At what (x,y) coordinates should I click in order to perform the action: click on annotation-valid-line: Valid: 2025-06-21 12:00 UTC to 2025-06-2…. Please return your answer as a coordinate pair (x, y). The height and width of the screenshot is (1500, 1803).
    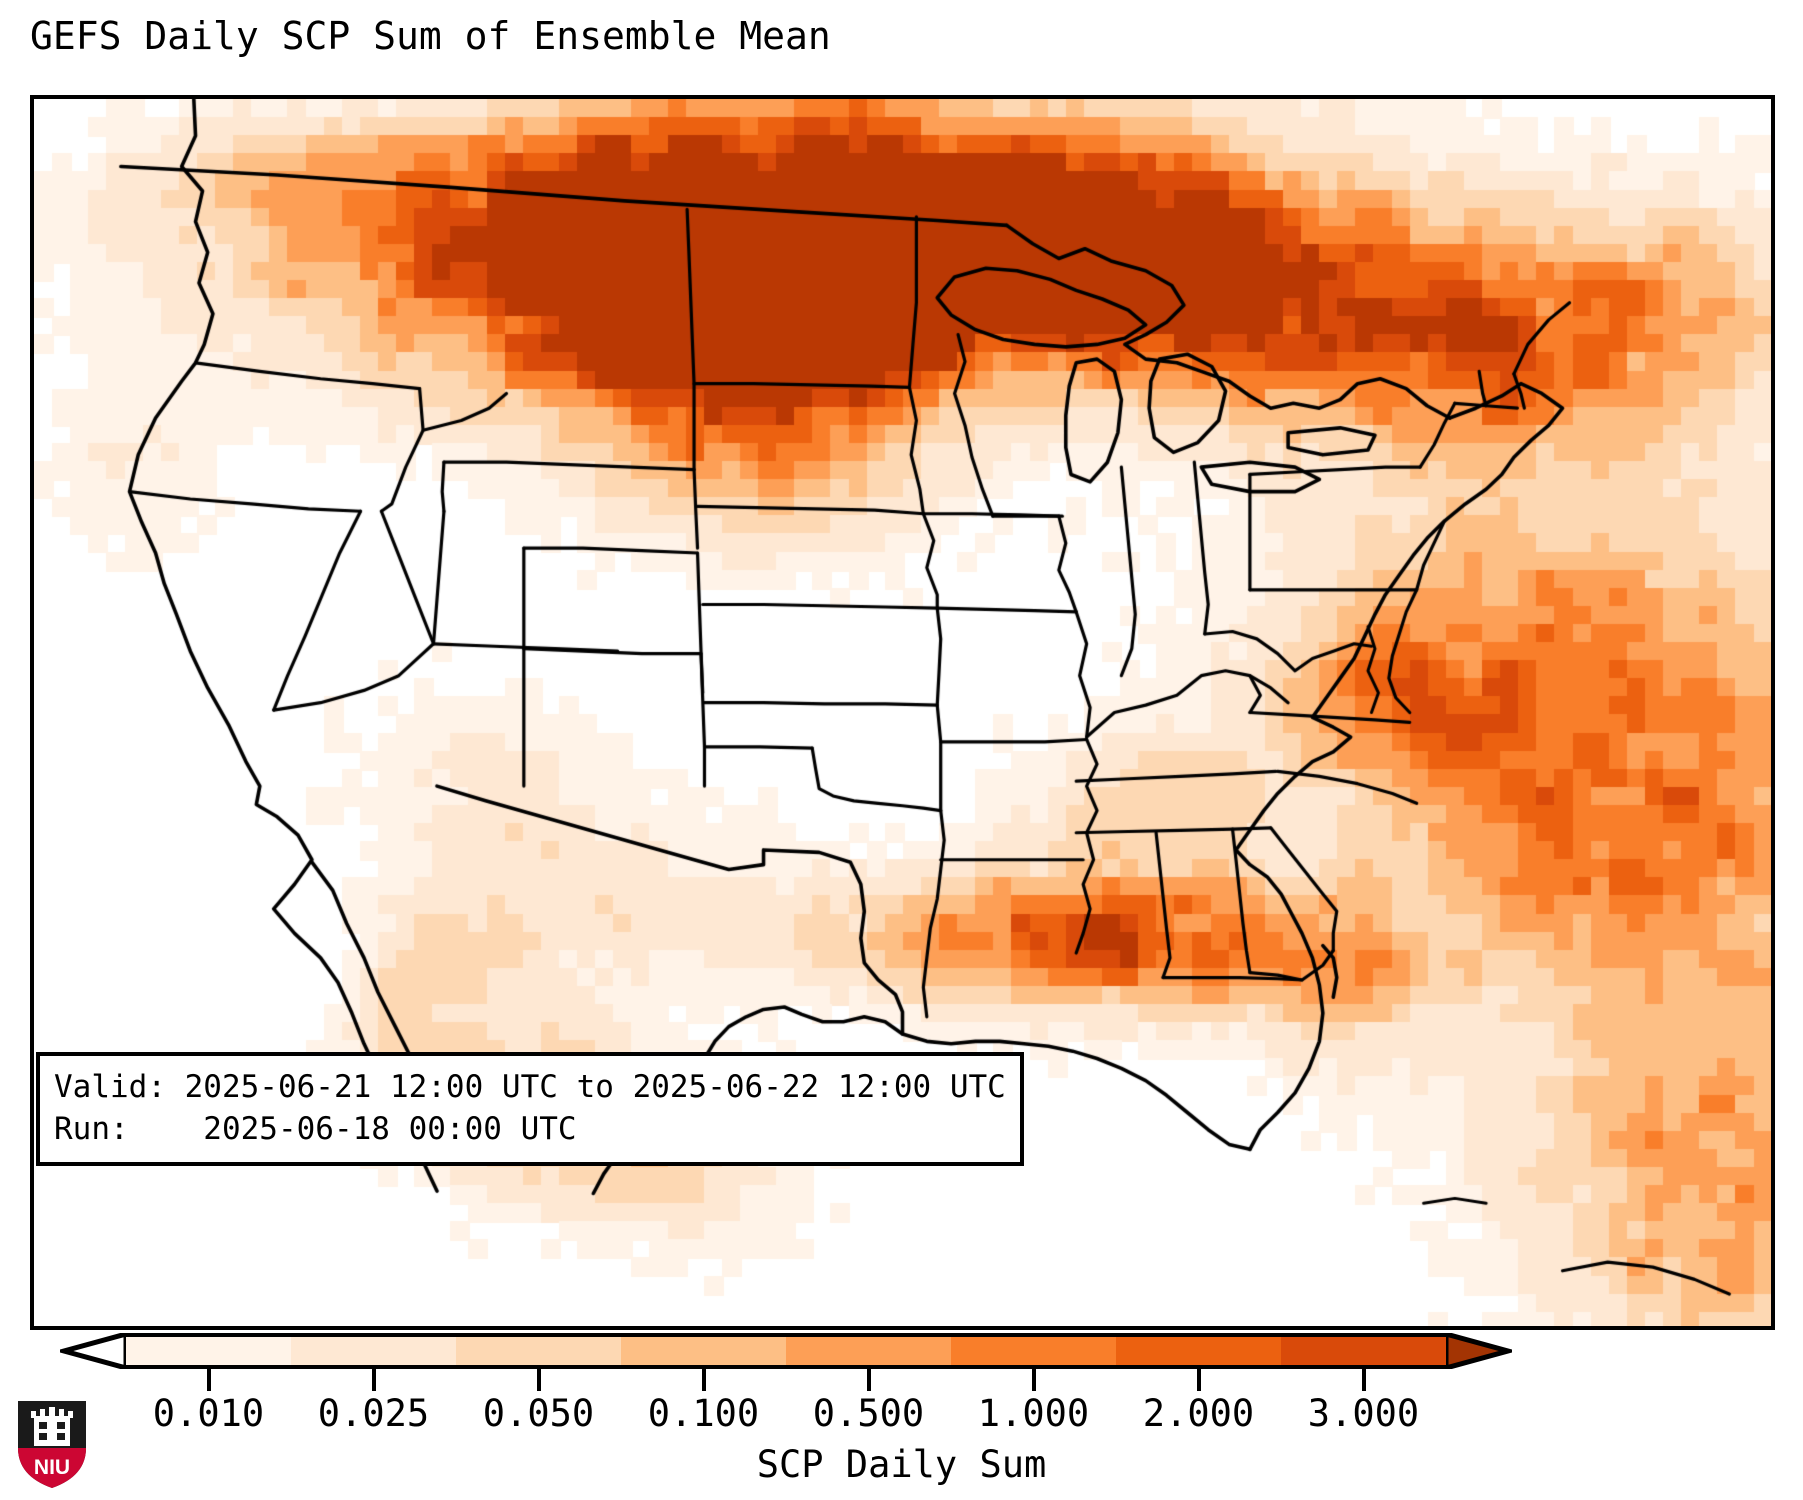
    Looking at the image, I should click on (530, 1087).